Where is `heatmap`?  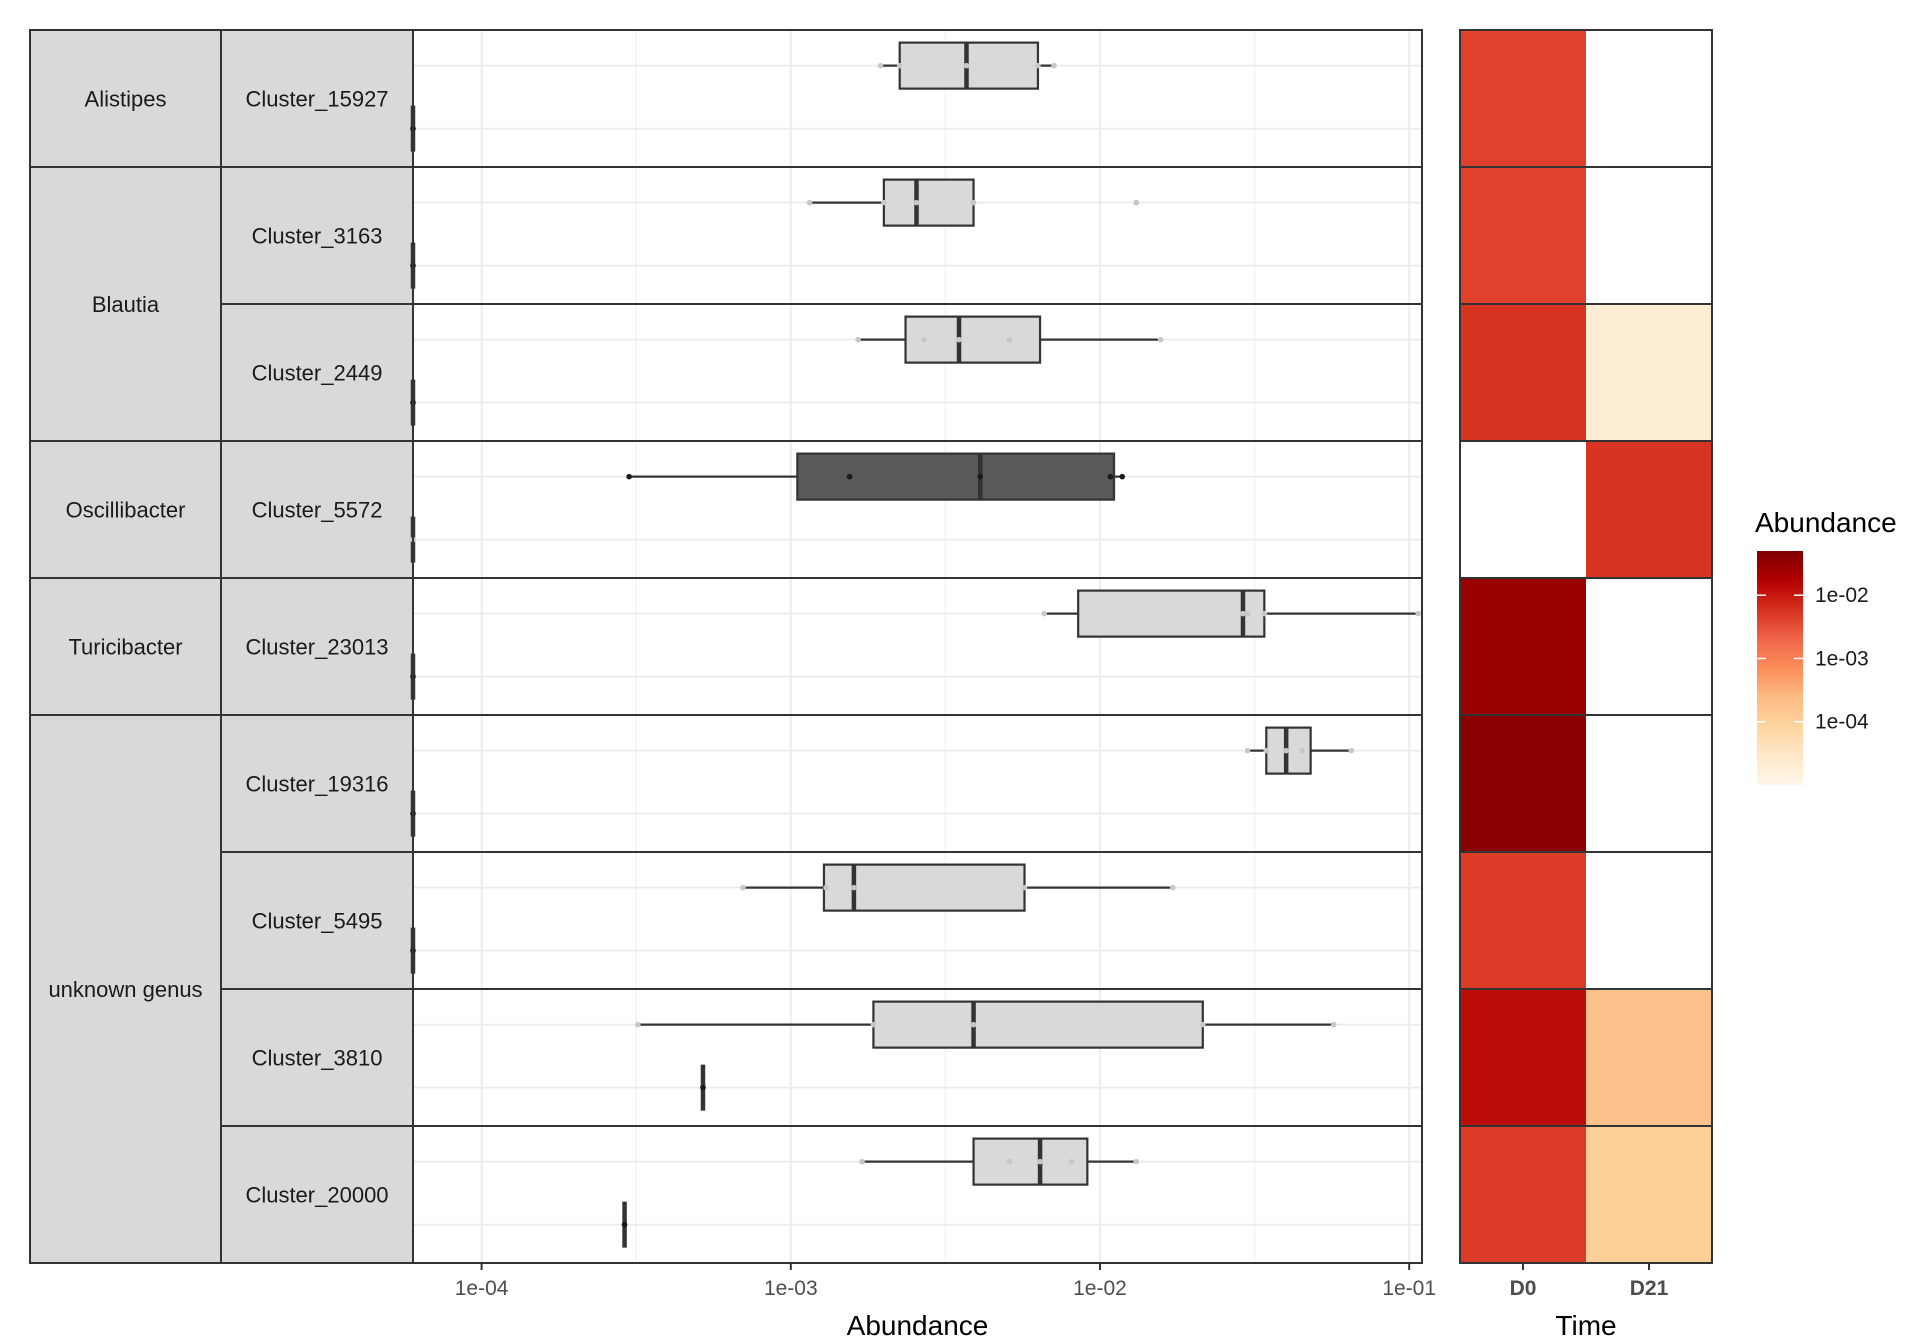
heatmap is located at coordinates (1586, 646).